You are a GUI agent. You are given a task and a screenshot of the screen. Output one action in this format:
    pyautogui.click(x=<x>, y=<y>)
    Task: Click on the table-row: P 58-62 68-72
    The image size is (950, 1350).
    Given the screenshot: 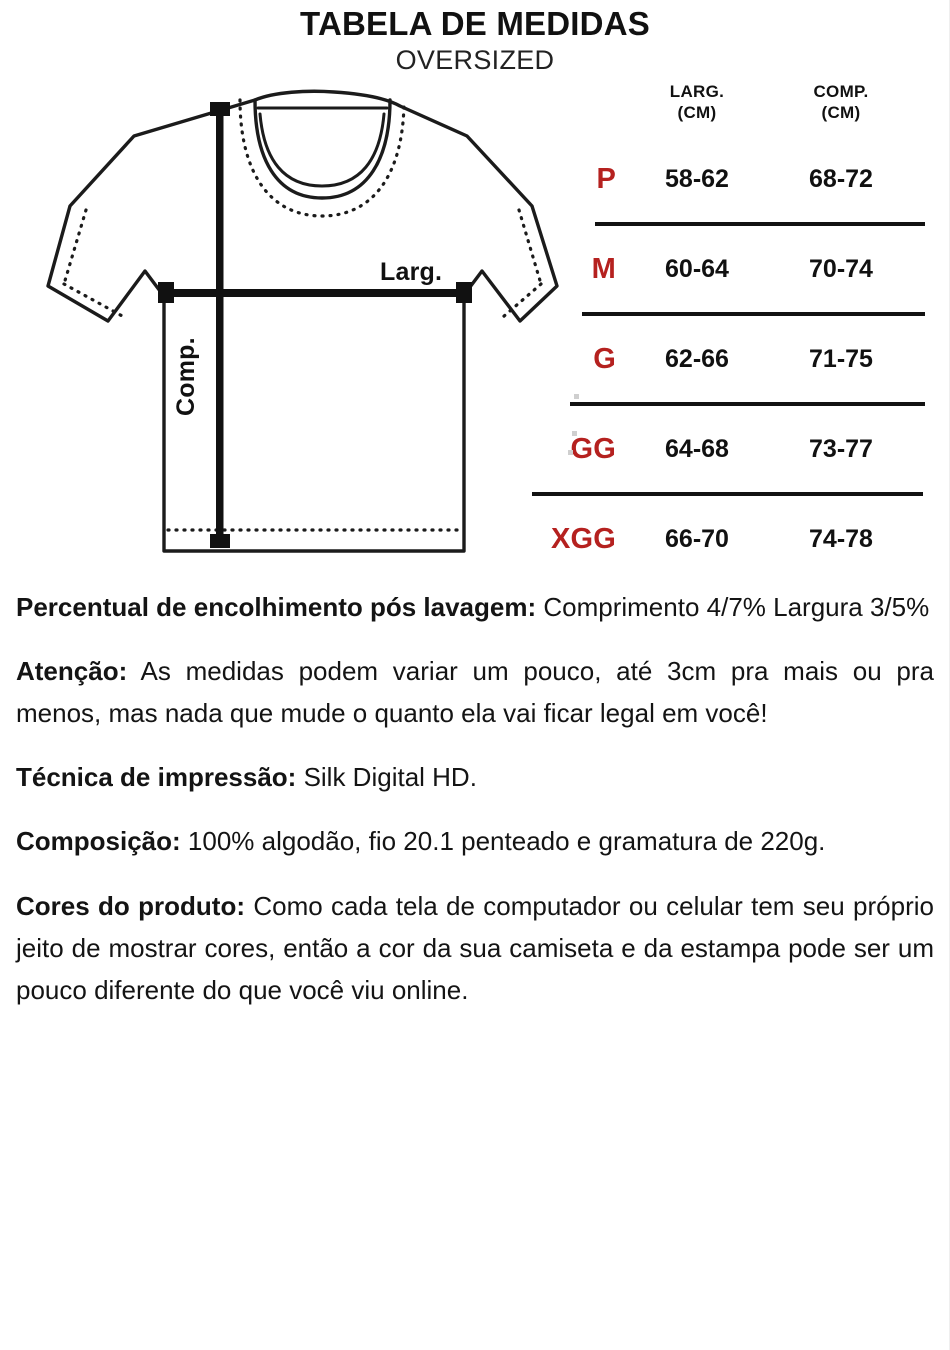 What is the action you would take?
    pyautogui.click(x=735, y=179)
    